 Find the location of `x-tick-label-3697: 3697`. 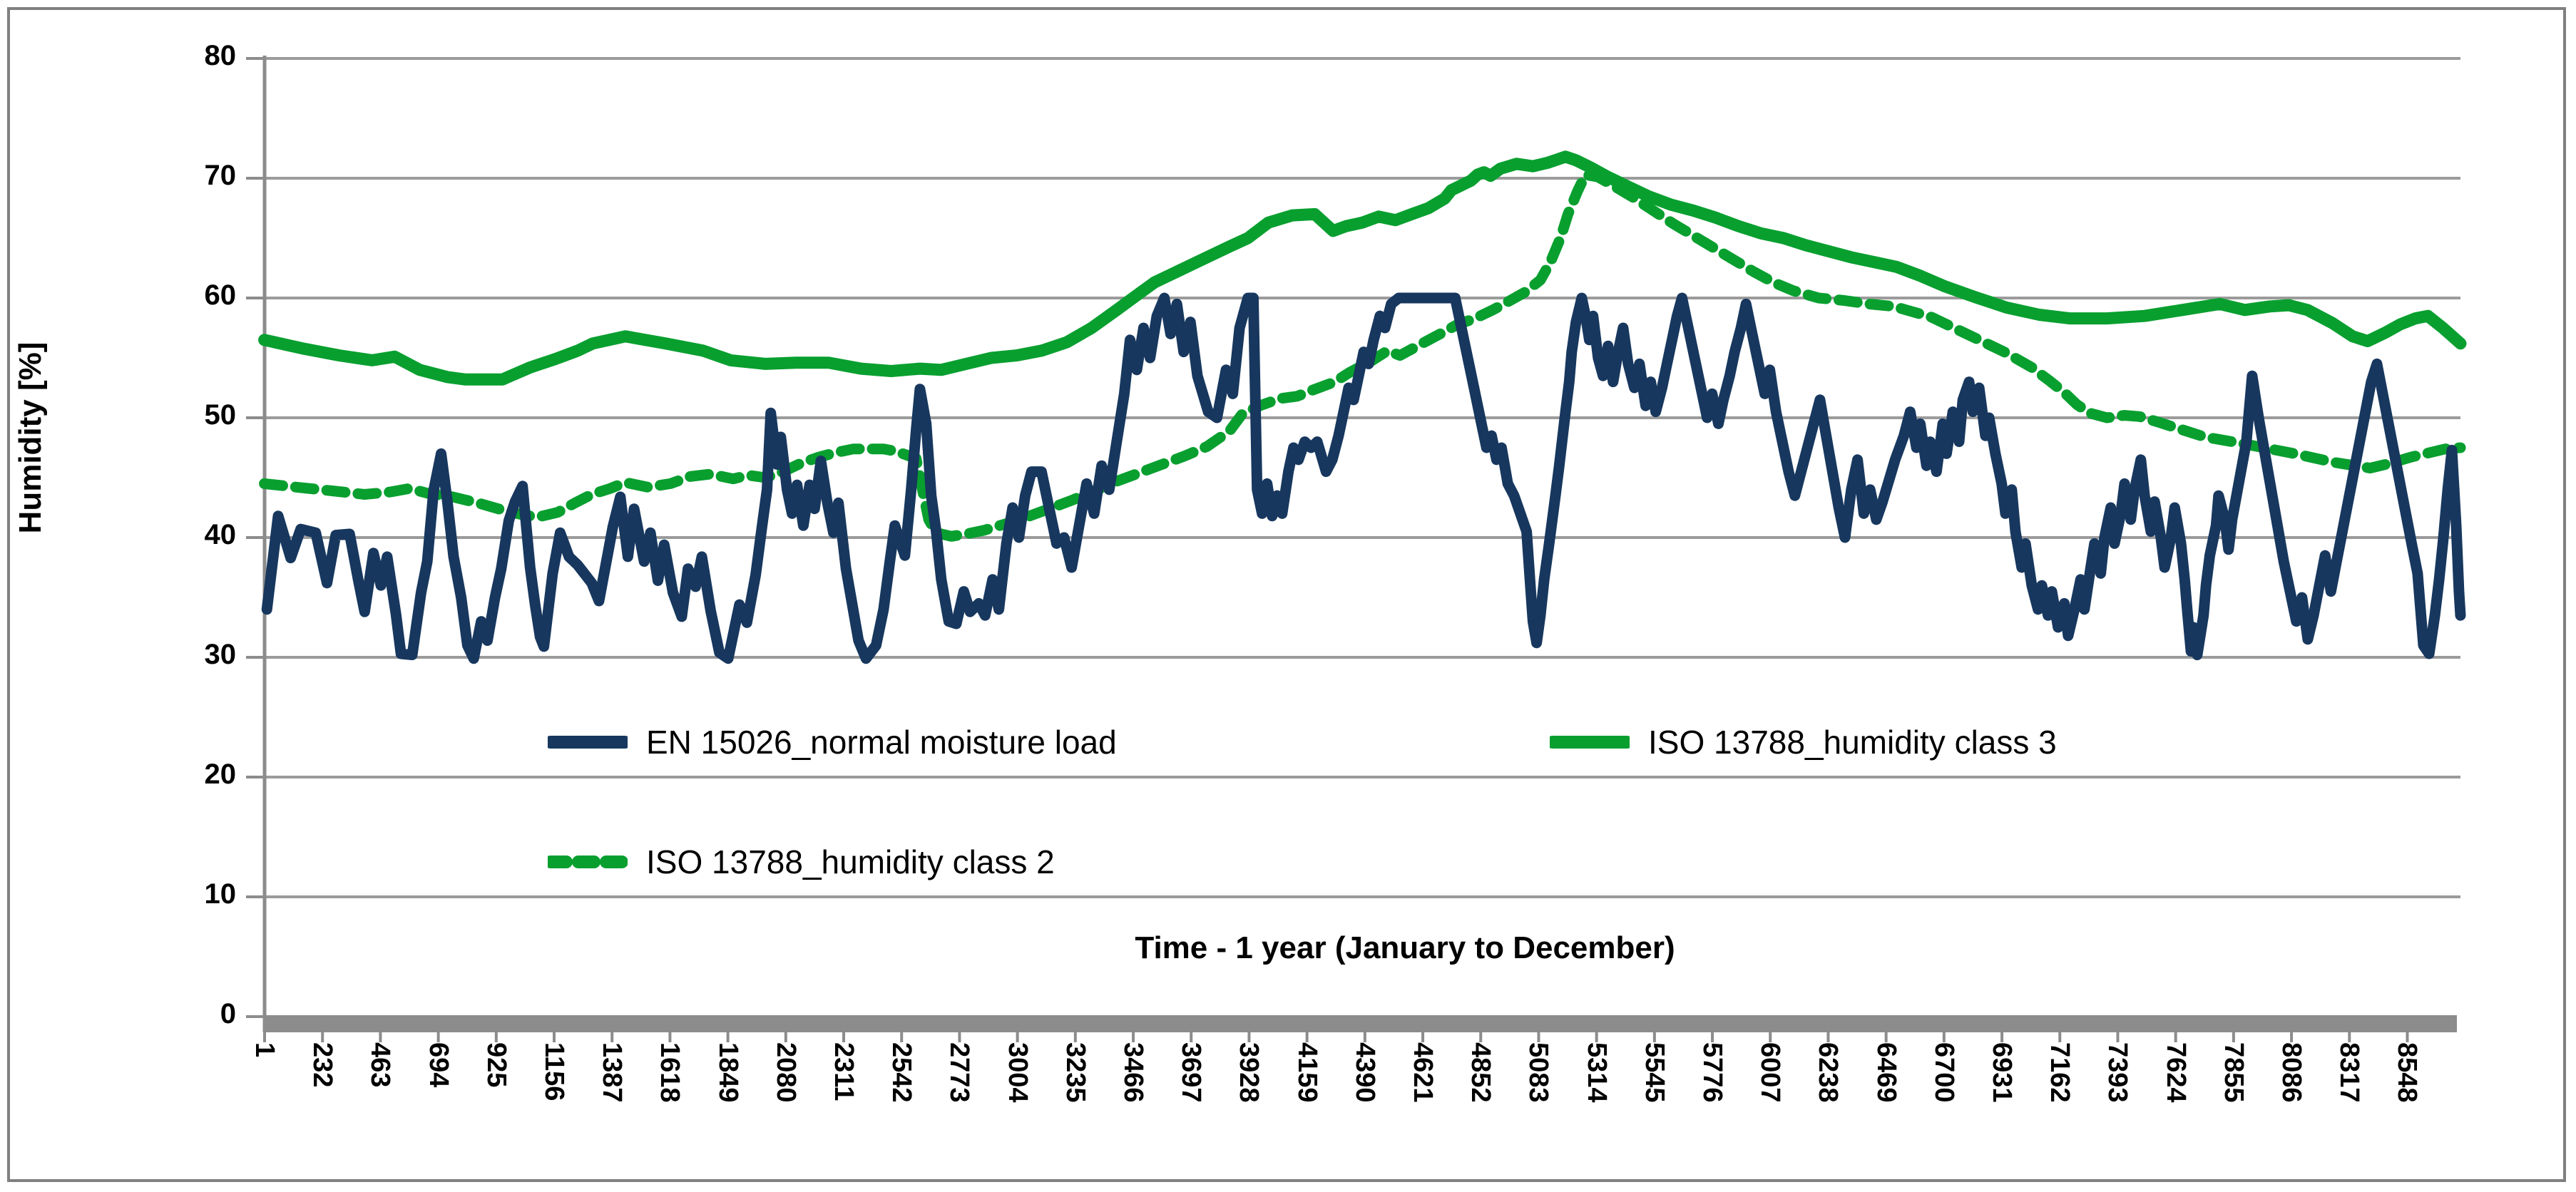

x-tick-label-3697: 3697 is located at coordinates (1191, 1072).